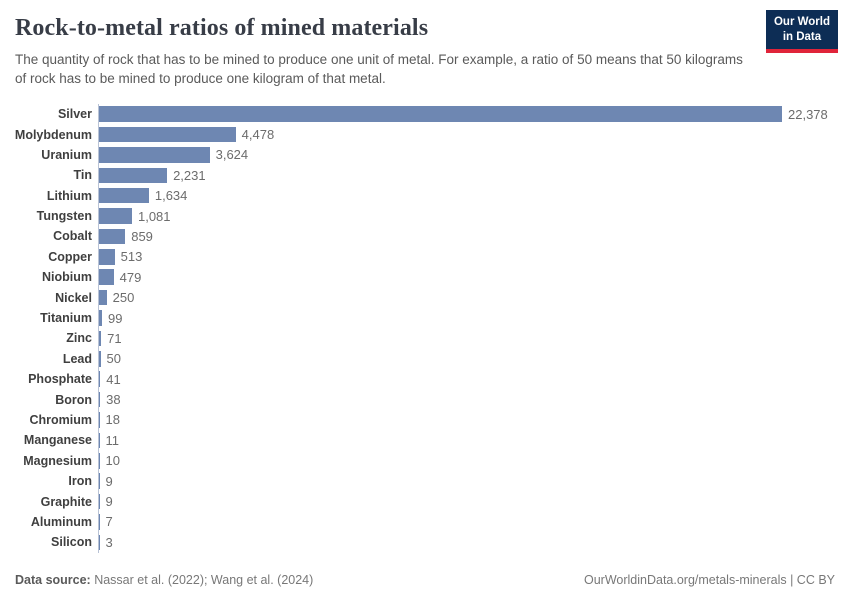 The height and width of the screenshot is (600, 850). I want to click on value-label: 99, so click(115, 318).